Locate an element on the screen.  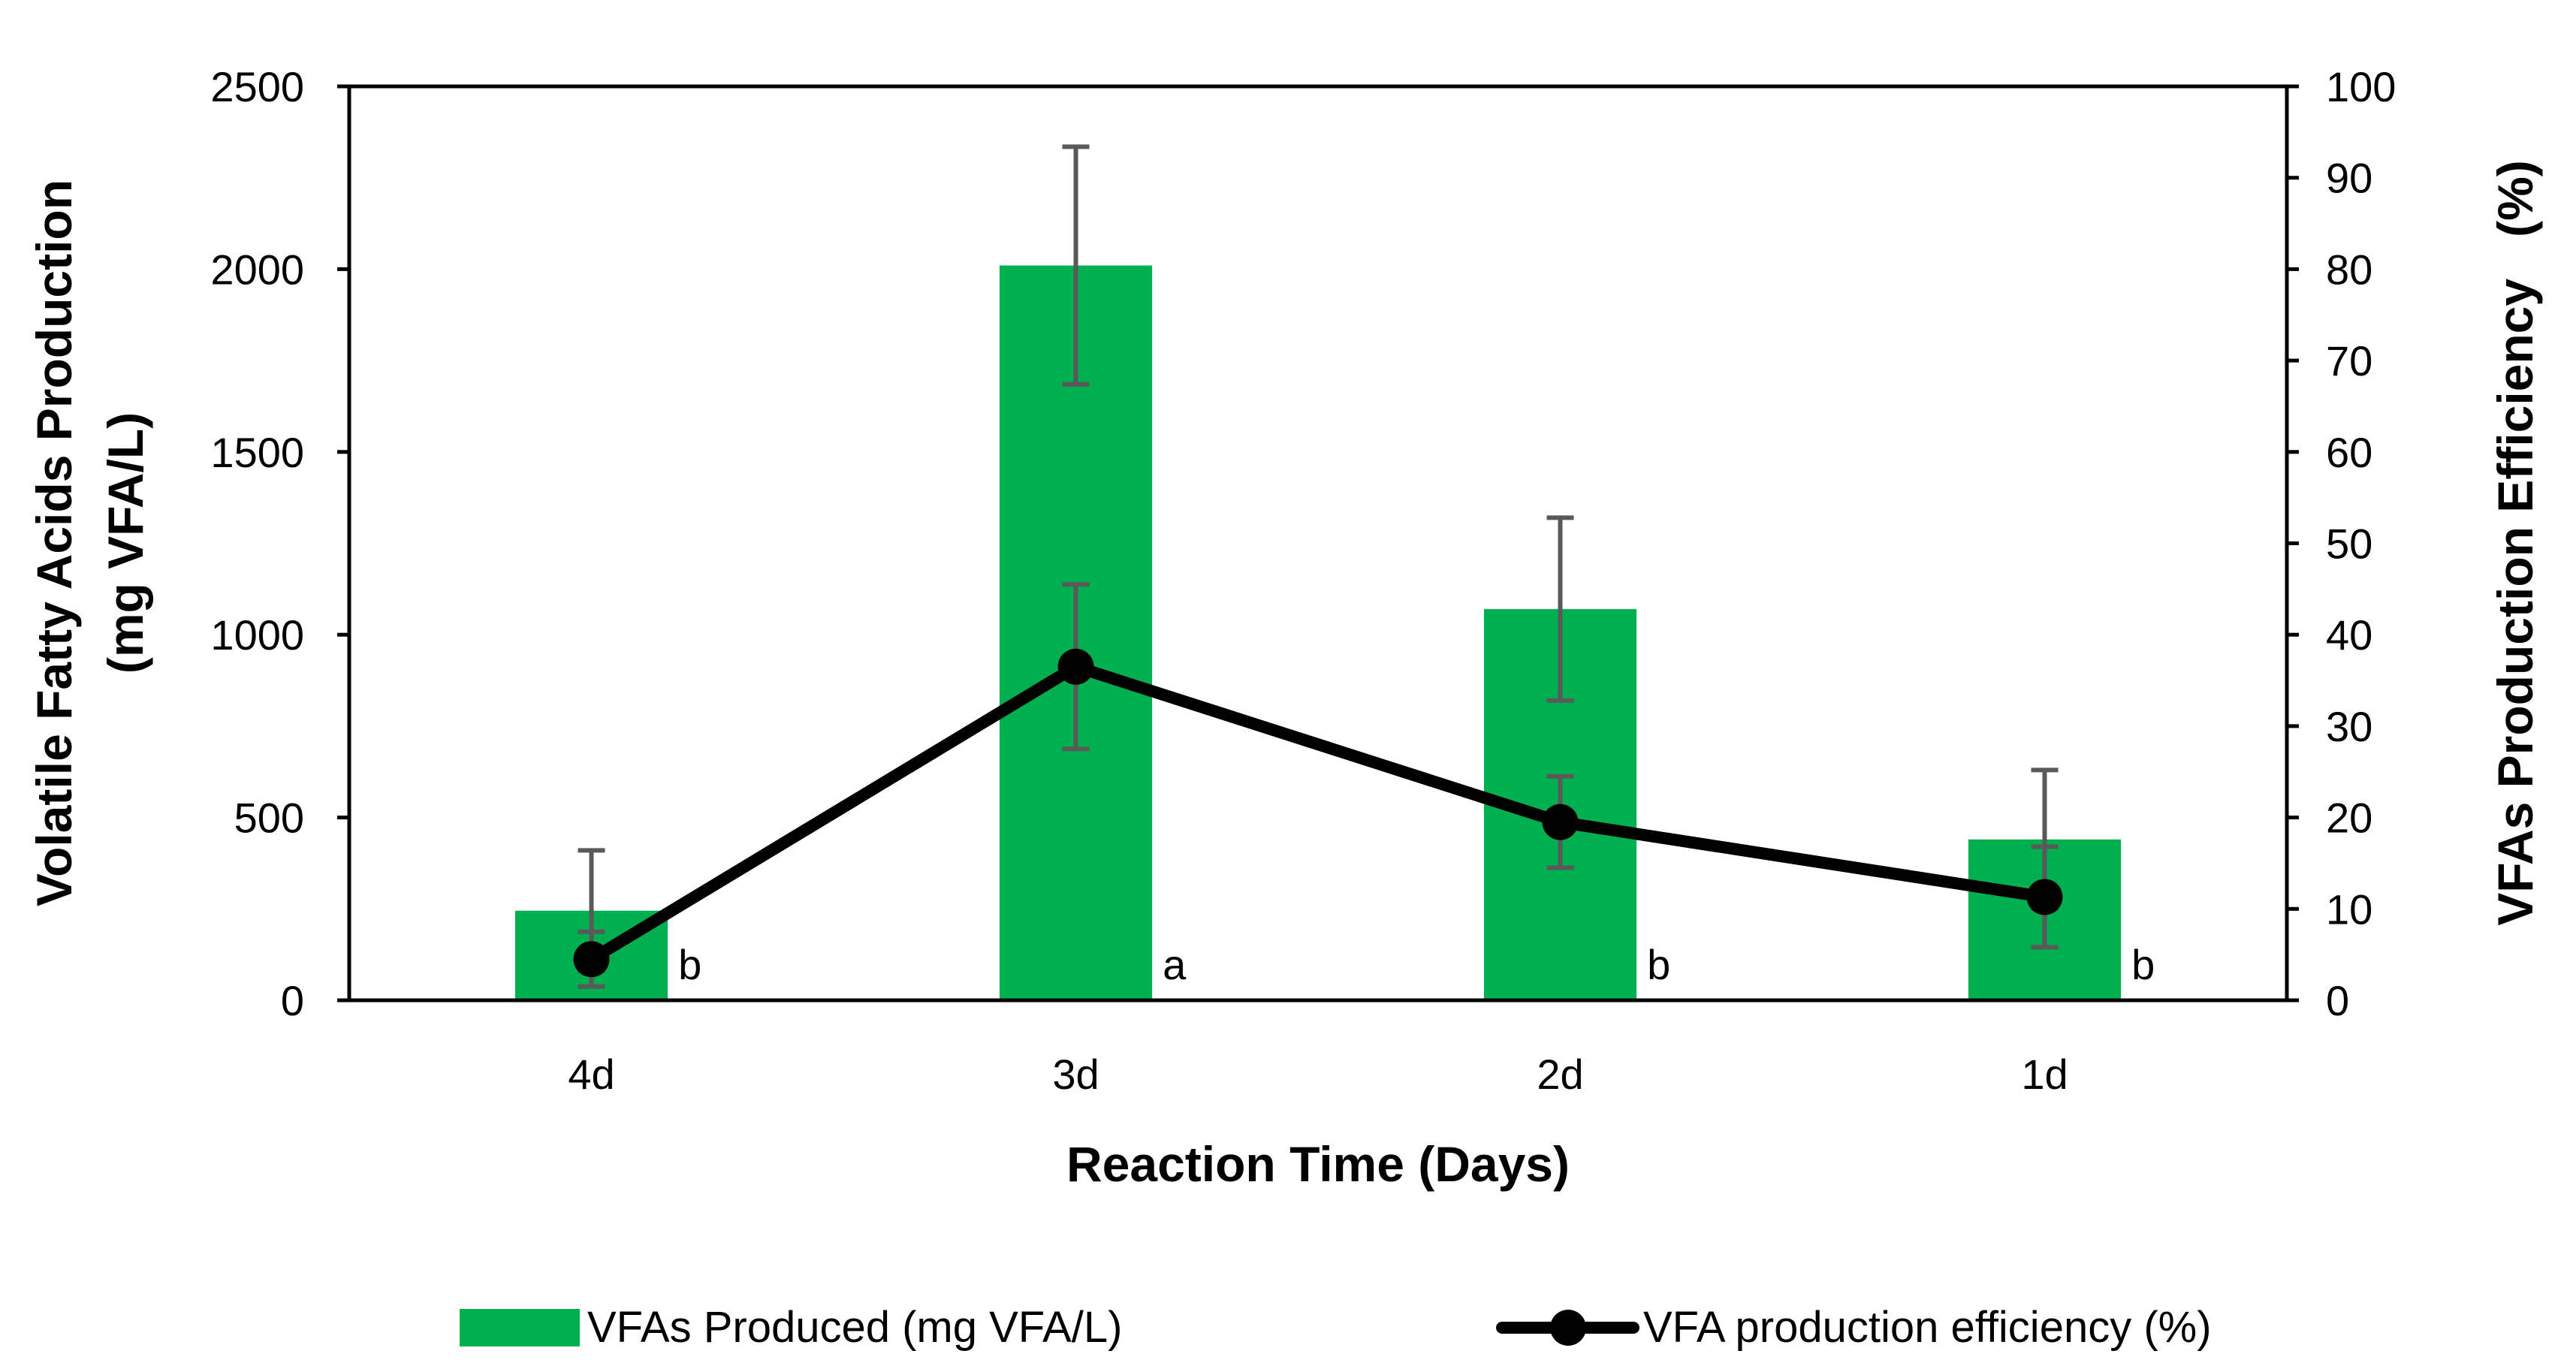
efficiency-line is located at coordinates (1318, 813).